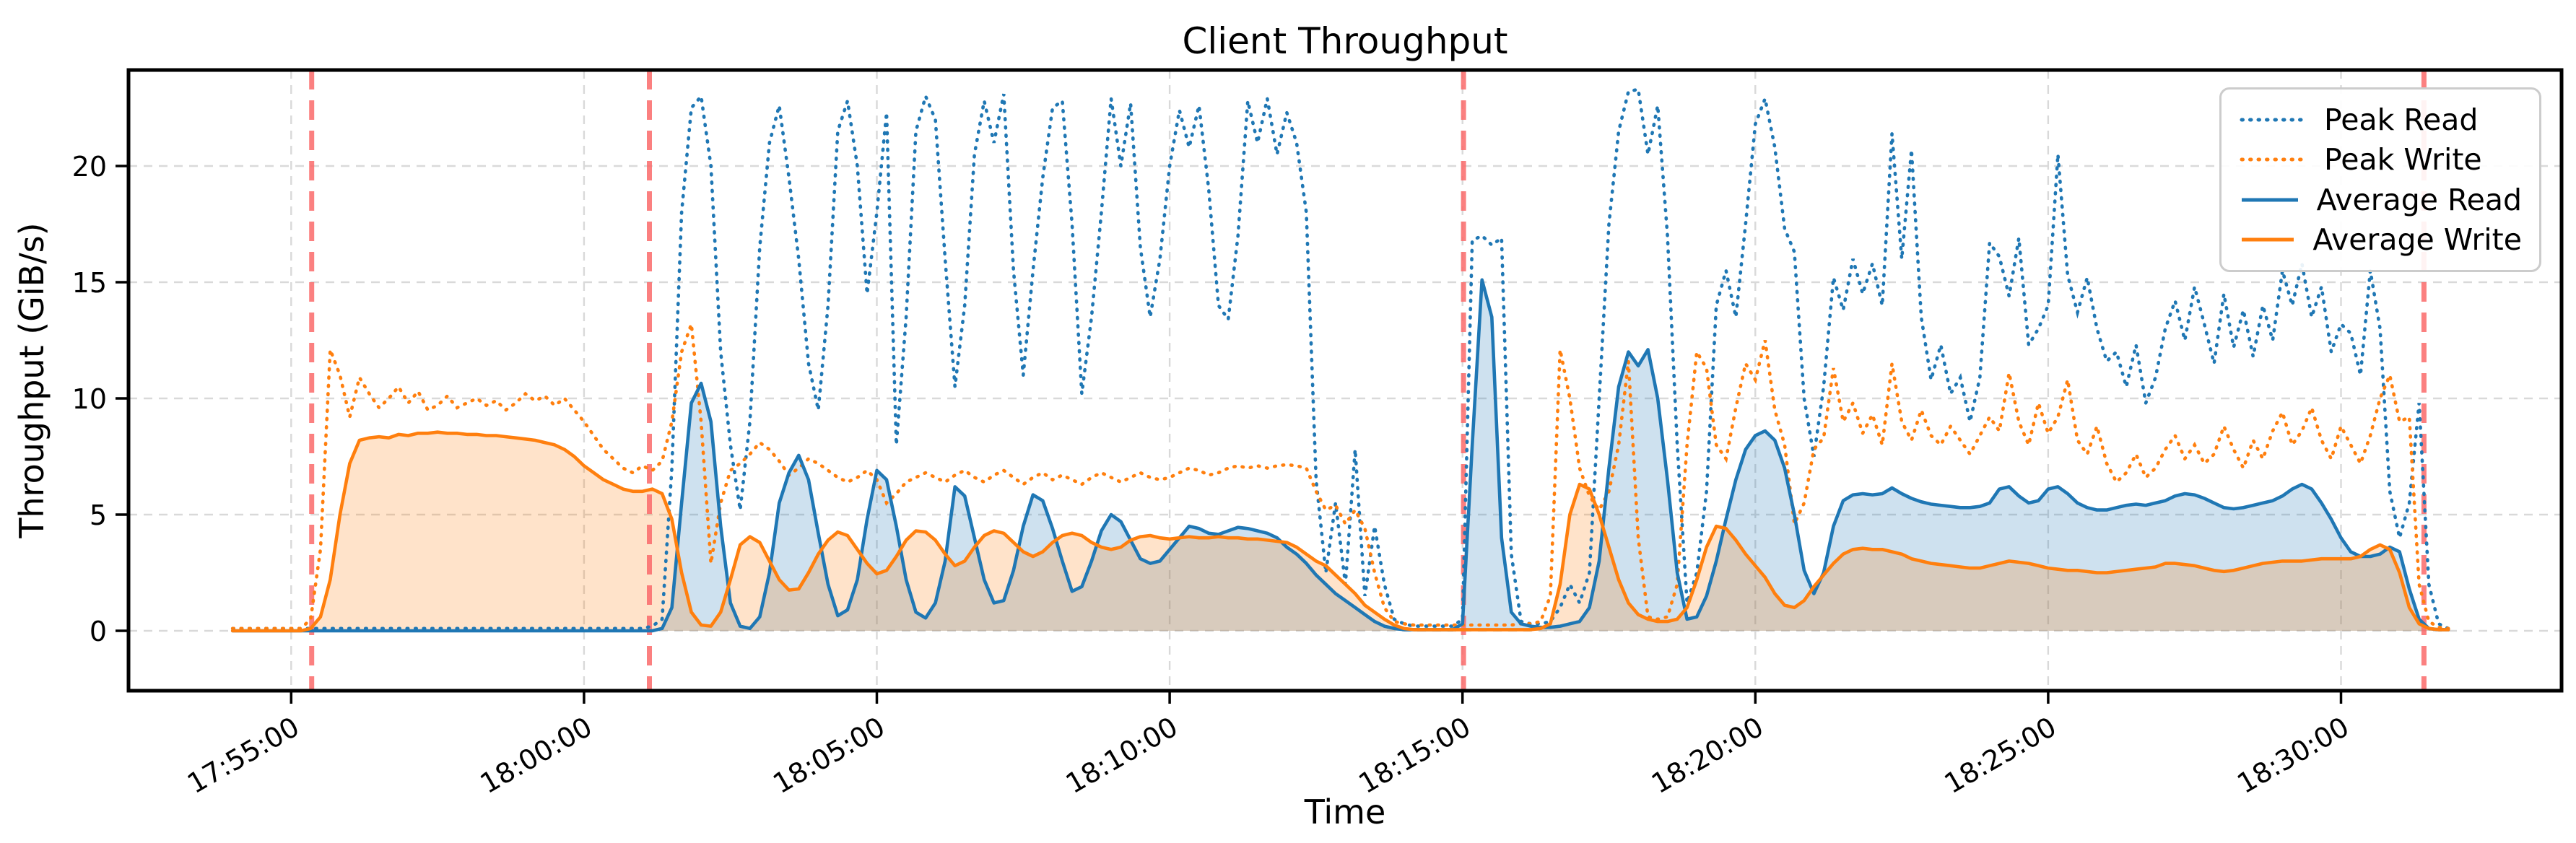 The image size is (2576, 843). I want to click on x-axis-label: Time, so click(1345, 811).